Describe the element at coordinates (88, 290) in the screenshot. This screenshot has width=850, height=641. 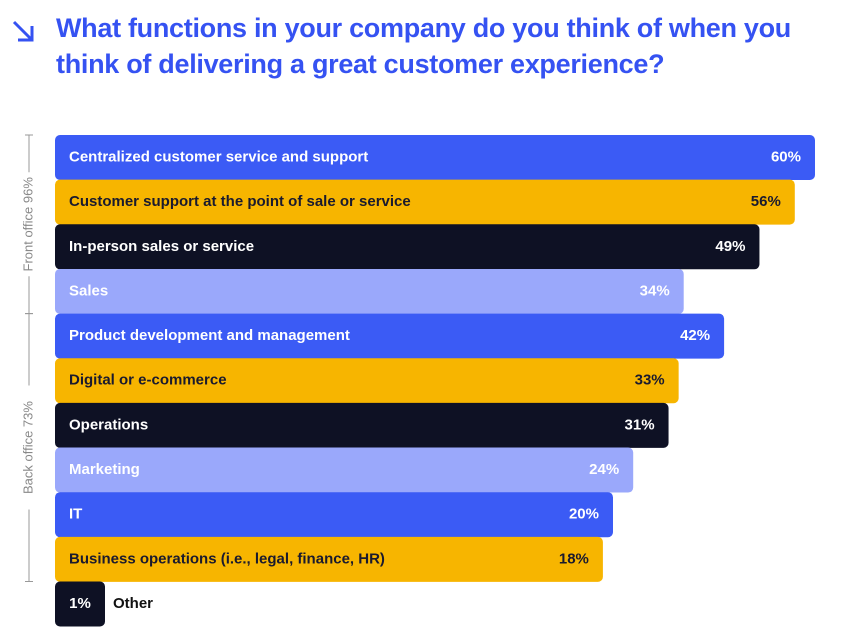
I see `category-label: Sales` at that location.